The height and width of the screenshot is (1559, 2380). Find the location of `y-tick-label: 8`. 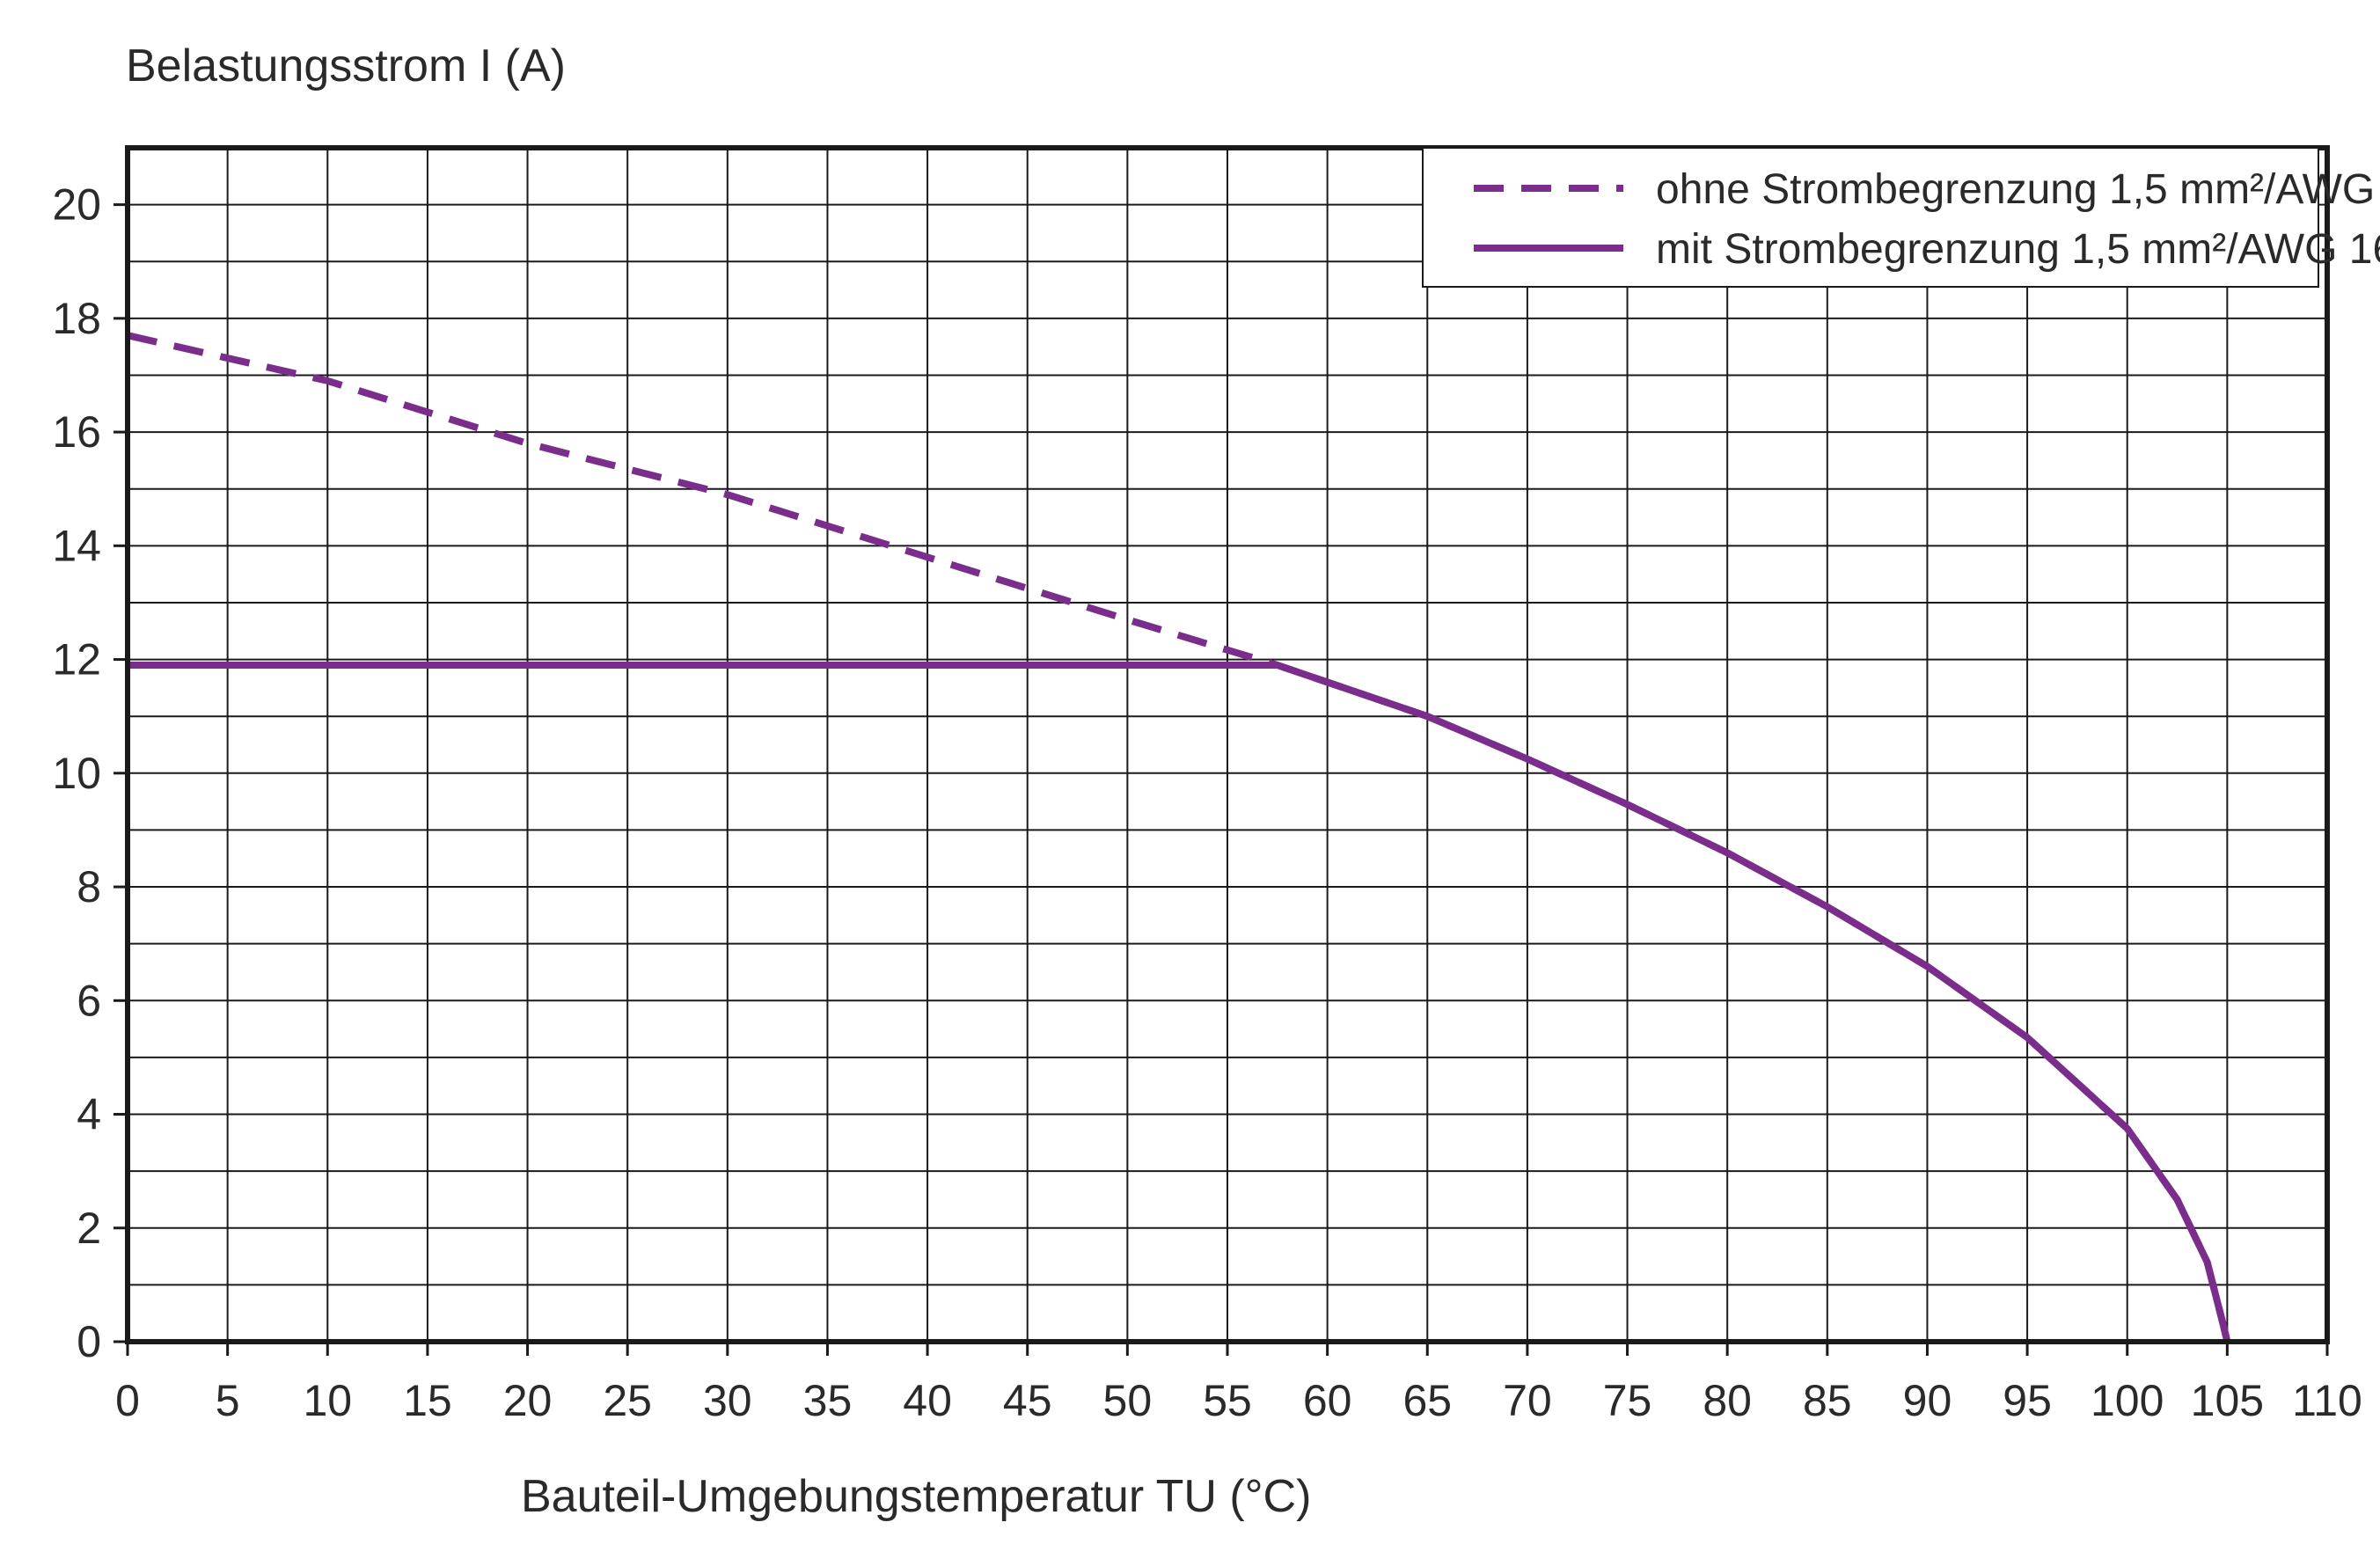

y-tick-label: 8 is located at coordinates (89, 886).